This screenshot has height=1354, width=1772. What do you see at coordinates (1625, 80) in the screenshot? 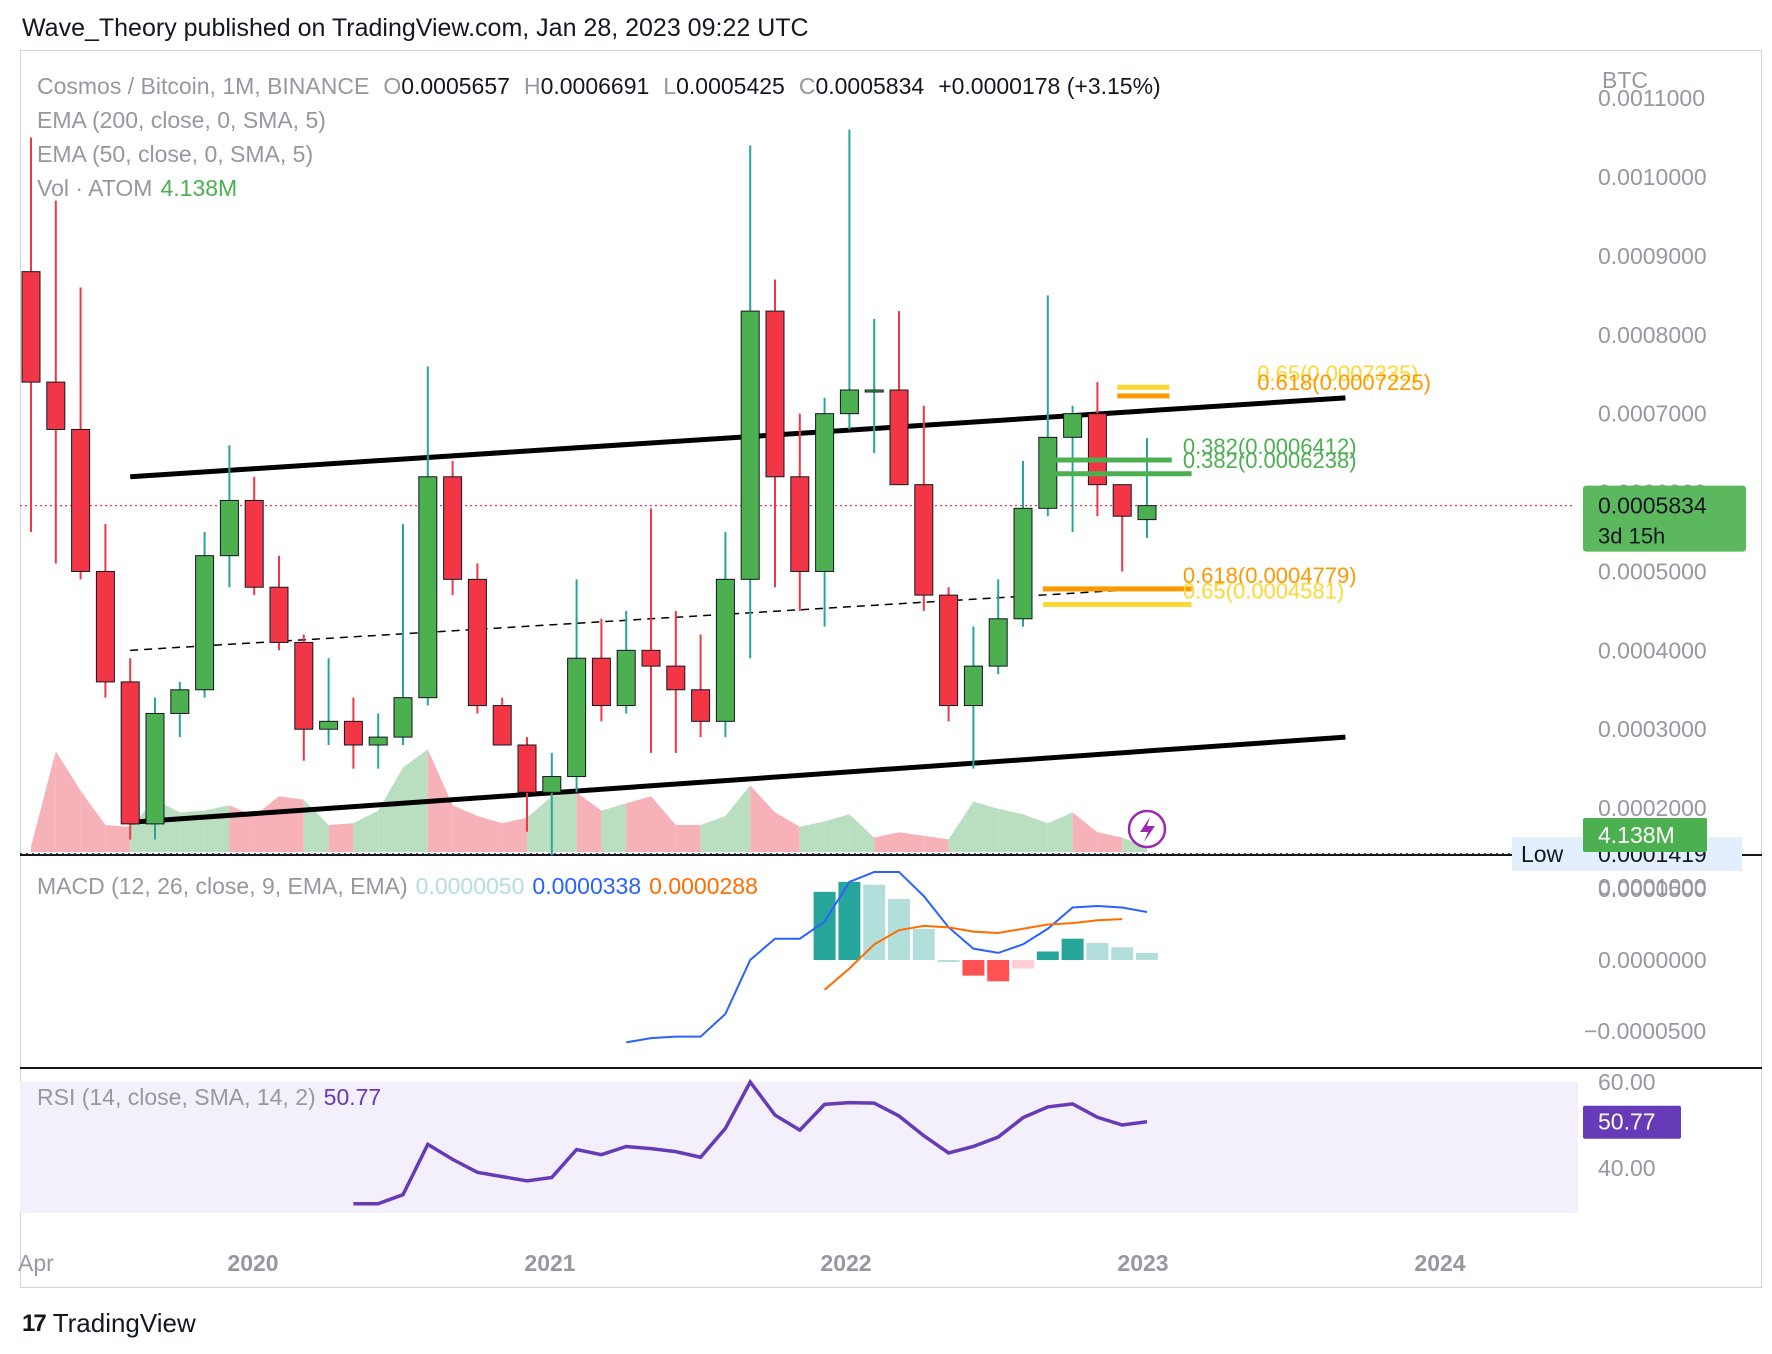
I see `price-axis-currency: BTC` at bounding box center [1625, 80].